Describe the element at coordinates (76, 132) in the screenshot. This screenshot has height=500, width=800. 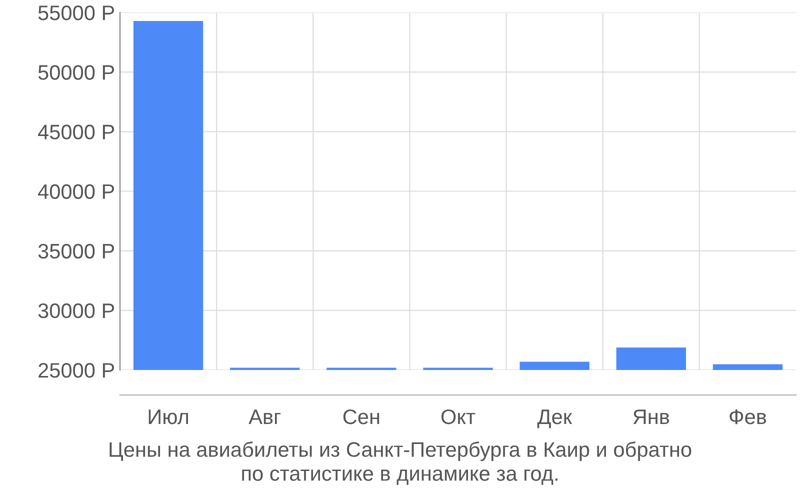
I see `y-tick-label: 45000 Р` at that location.